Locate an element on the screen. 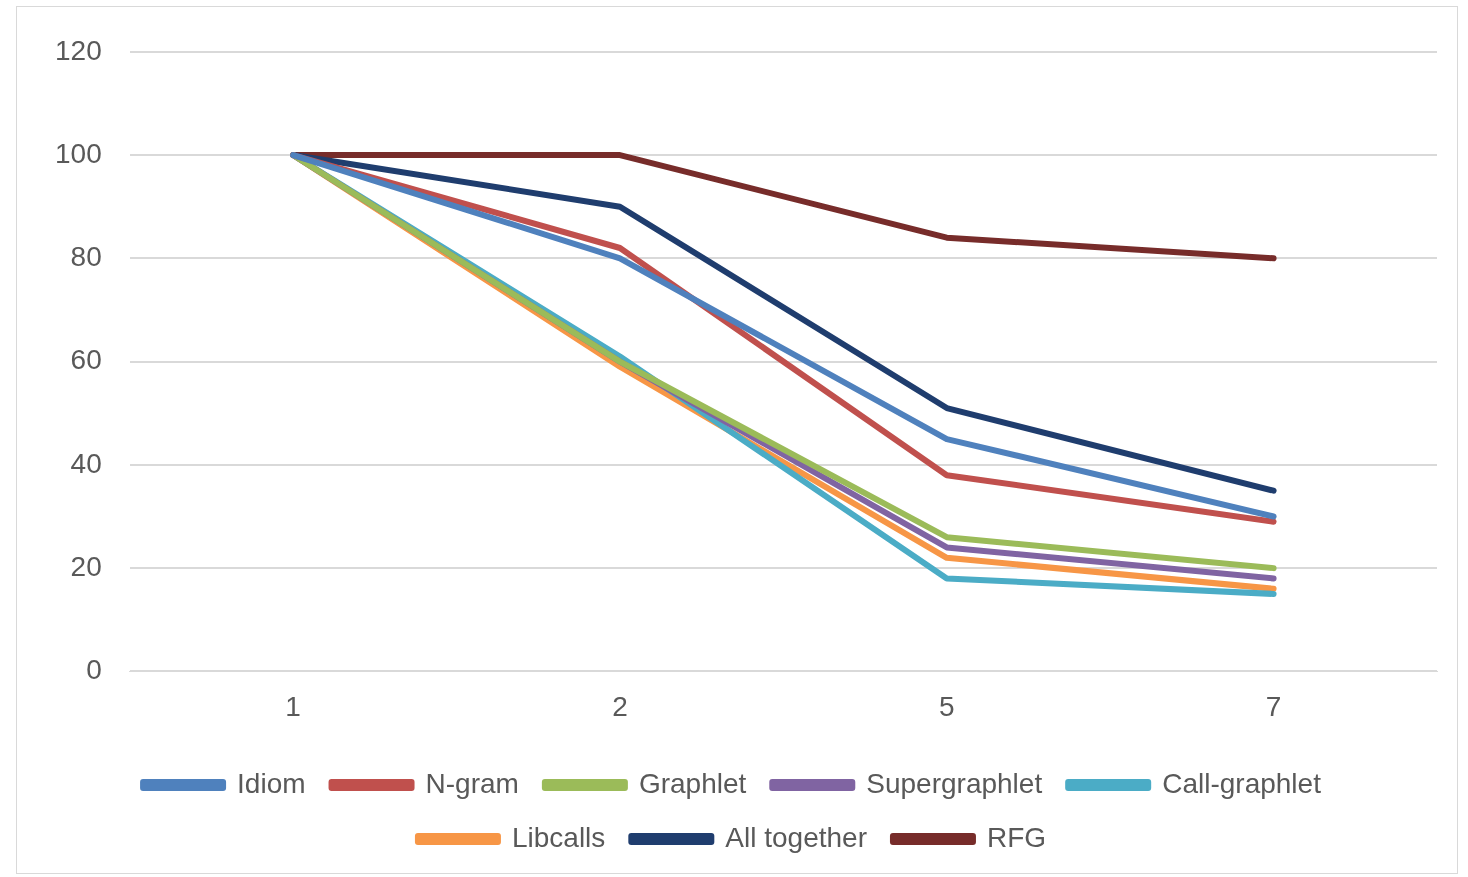 This screenshot has height=877, width=1468. x-tick-label: 1 is located at coordinates (293, 706).